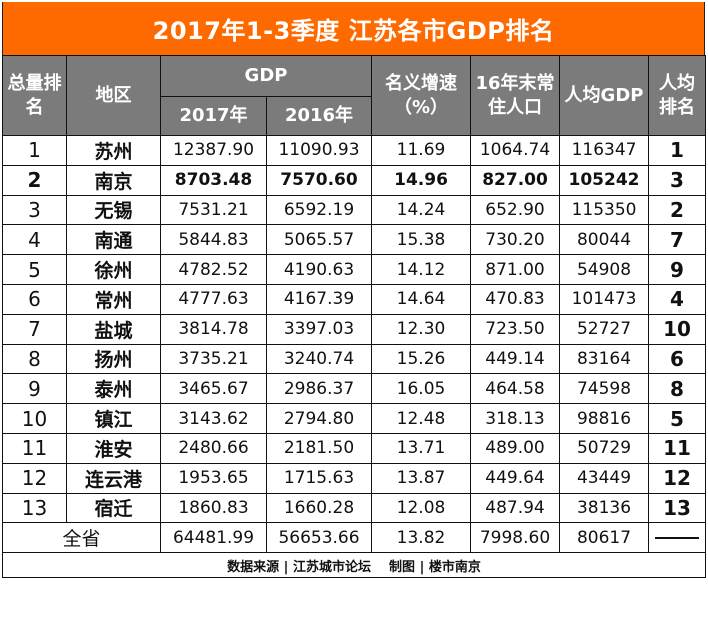 The width and height of the screenshot is (708, 620). Describe the element at coordinates (213, 478) in the screenshot. I see `cell-gdp-2017: 1953.65` at that location.